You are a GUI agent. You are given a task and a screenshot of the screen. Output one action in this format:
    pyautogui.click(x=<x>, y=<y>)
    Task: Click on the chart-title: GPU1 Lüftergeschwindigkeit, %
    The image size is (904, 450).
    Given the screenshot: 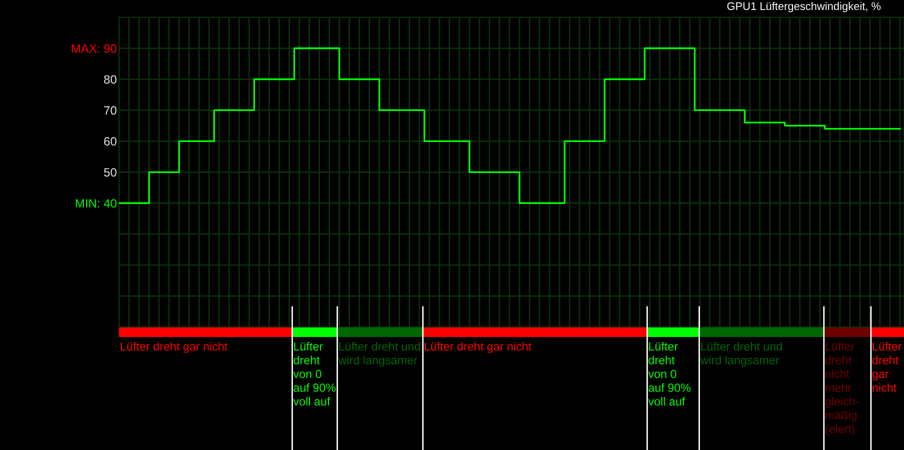 What is the action you would take?
    pyautogui.click(x=804, y=7)
    